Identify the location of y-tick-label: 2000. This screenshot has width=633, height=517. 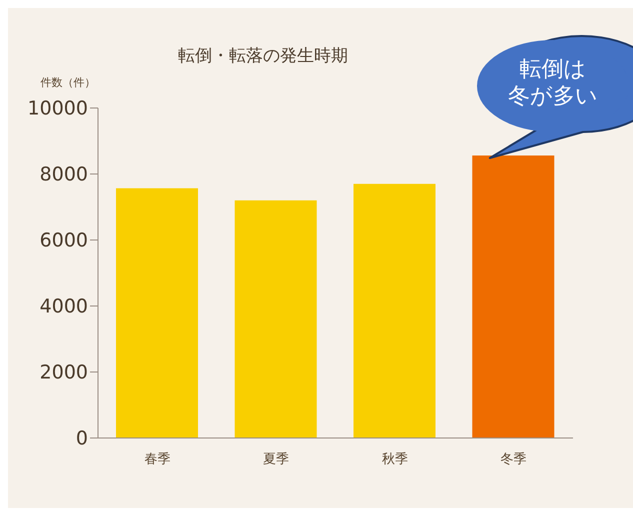
(64, 373).